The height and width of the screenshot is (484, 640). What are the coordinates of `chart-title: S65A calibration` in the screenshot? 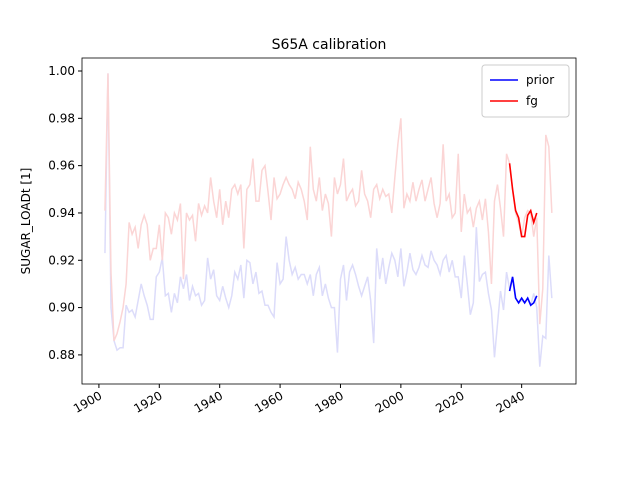 It's located at (329, 45).